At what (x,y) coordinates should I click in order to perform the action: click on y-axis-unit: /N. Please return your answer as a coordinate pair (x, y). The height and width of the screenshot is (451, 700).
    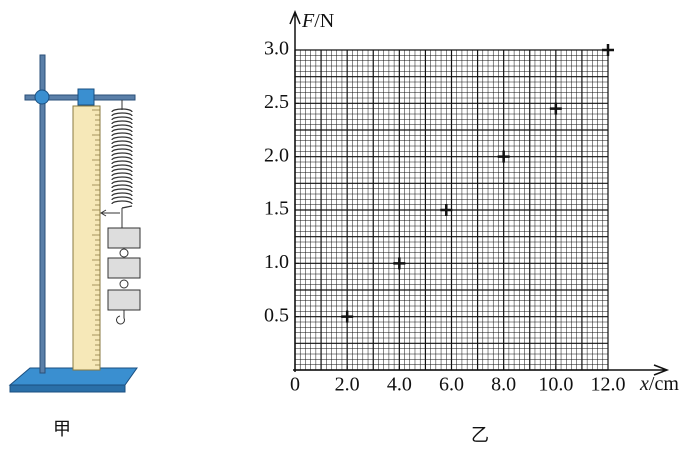
    Looking at the image, I should click on (324, 21).